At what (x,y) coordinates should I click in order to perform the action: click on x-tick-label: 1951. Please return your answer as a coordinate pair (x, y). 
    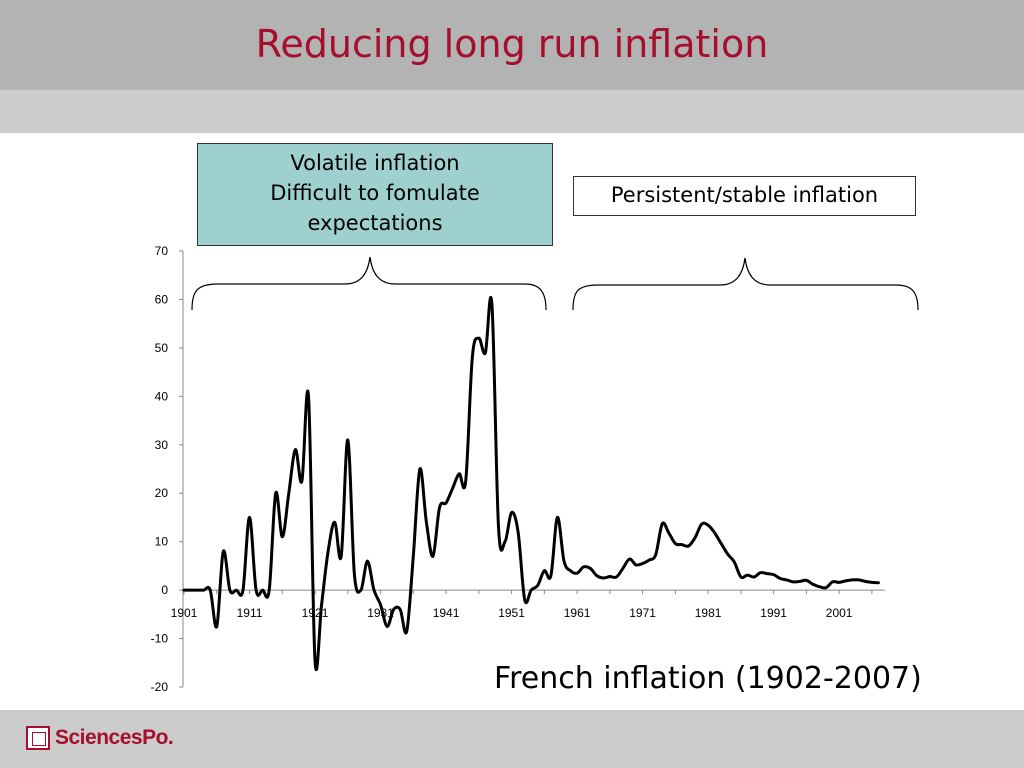
    Looking at the image, I should click on (511, 613).